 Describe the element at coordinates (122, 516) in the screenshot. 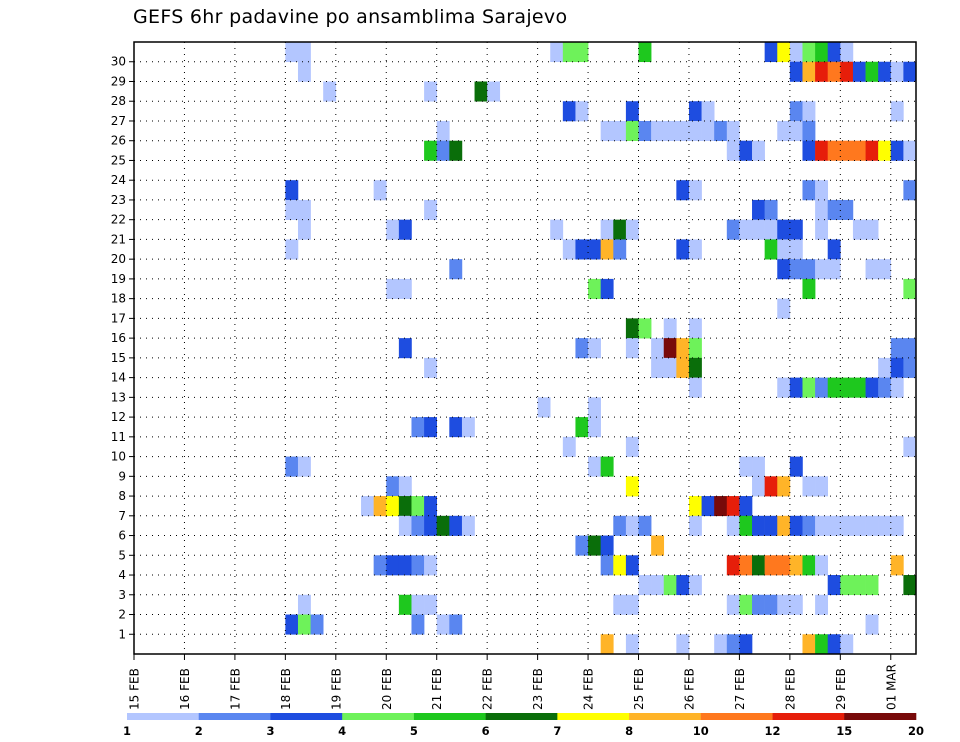

I see `y-tick-label: 7` at that location.